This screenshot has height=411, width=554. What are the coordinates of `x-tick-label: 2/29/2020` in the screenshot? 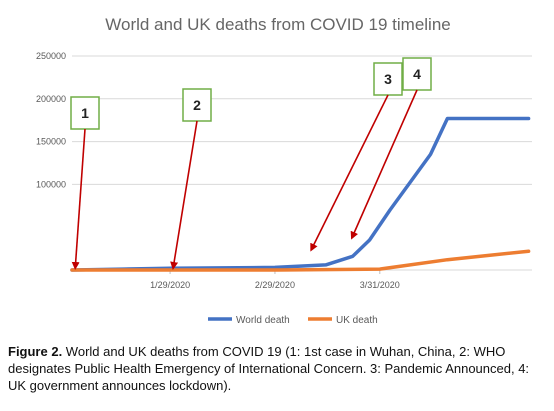 It's located at (275, 285).